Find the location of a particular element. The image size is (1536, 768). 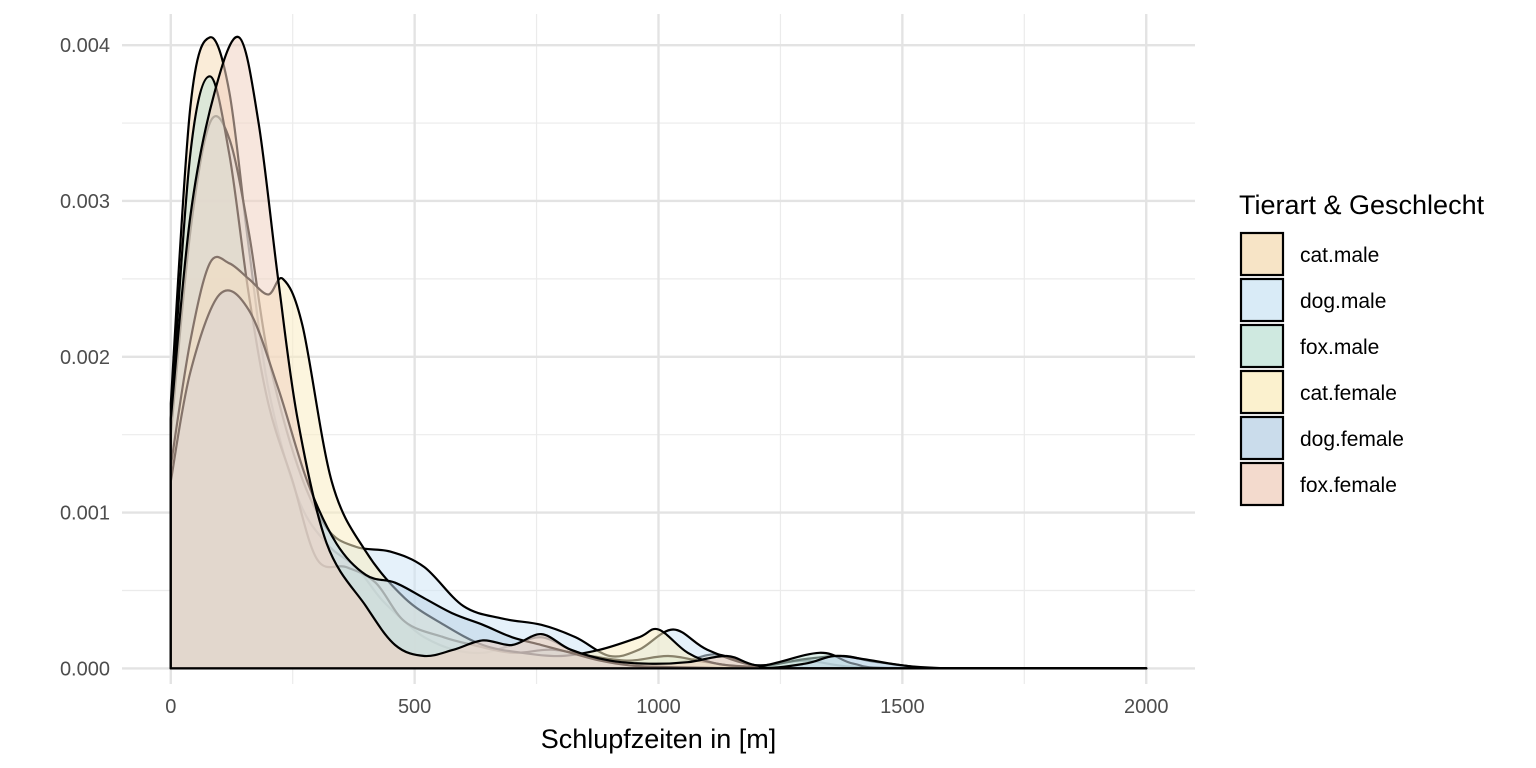

legend-label-dog-female: dog.female is located at coordinates (1352, 439).